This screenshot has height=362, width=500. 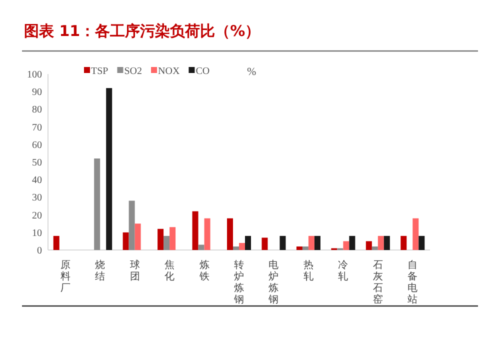 I want to click on y-tick-label: 50, so click(x=37, y=163).